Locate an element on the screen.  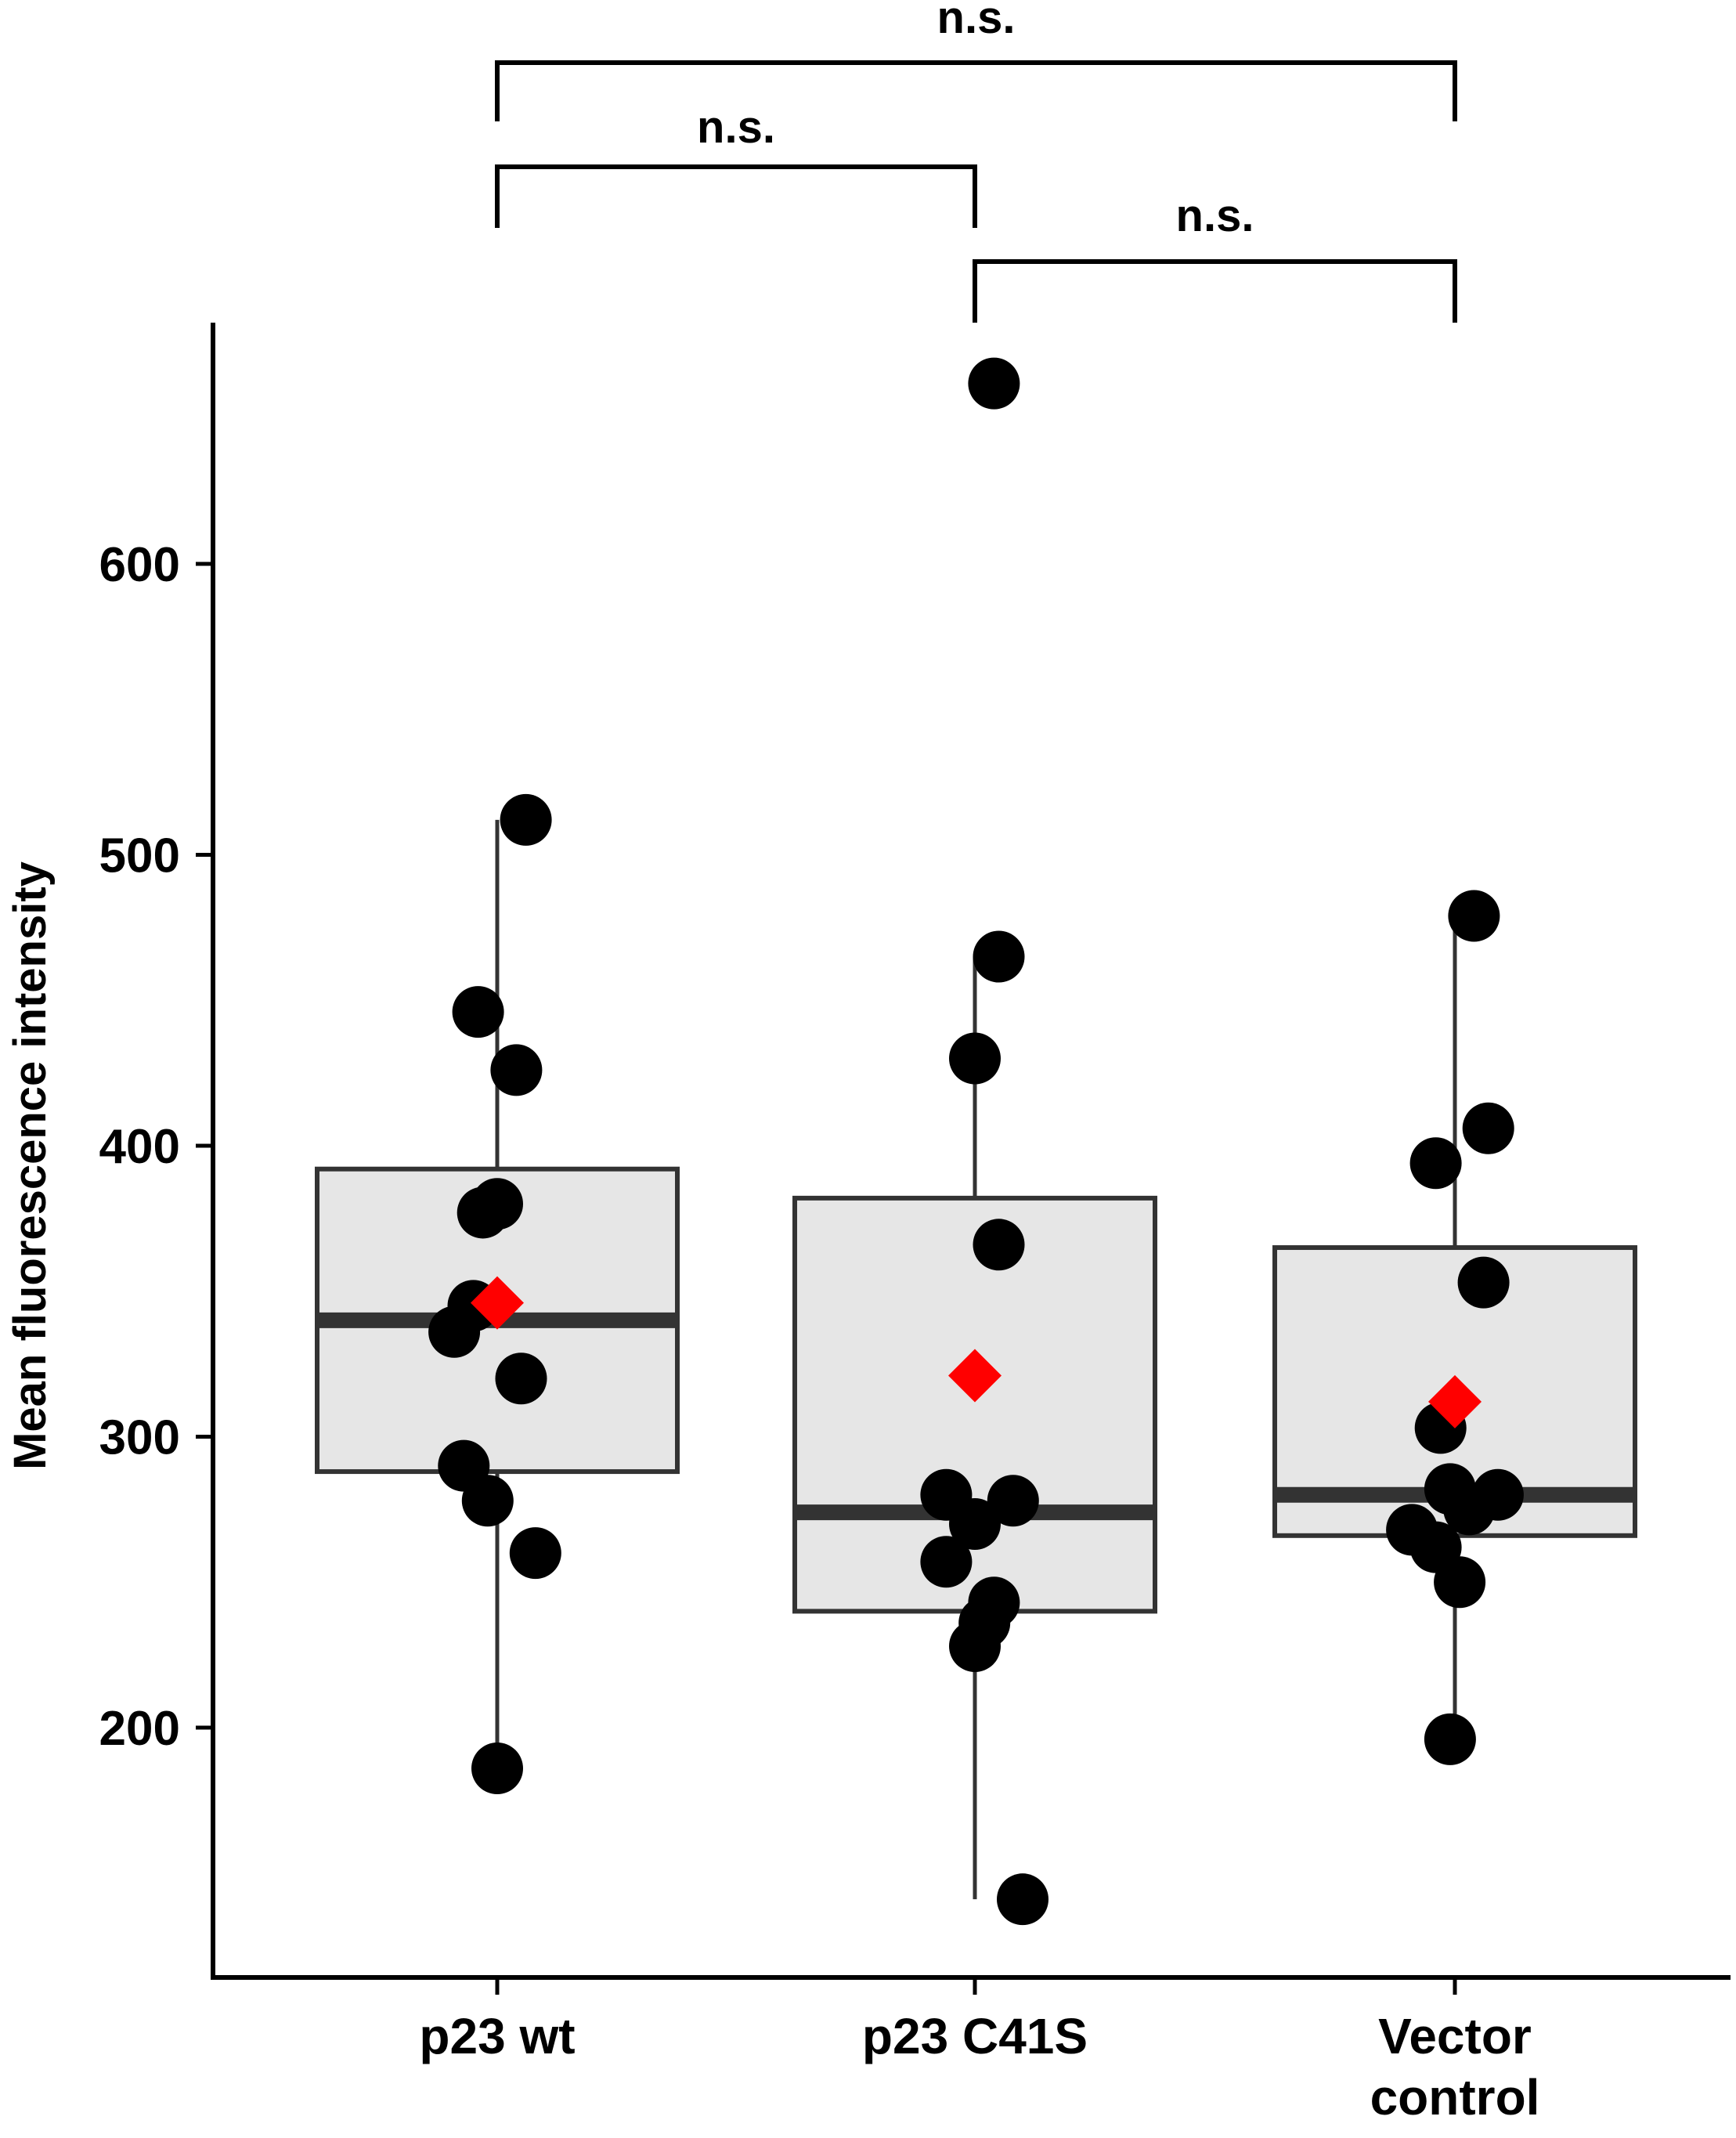
x-tick-label: control is located at coordinates (1455, 2097).